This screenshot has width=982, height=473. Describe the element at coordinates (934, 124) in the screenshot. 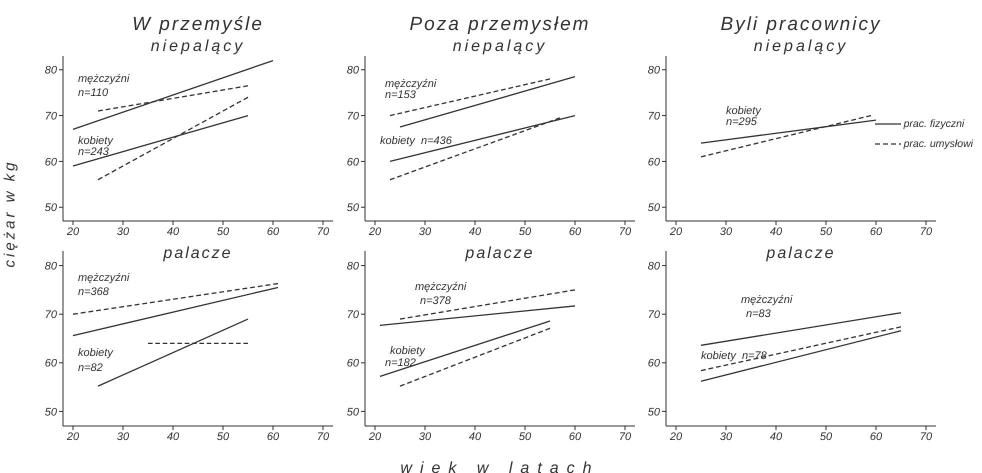

I see `legend-label: prac. fizyczni` at that location.